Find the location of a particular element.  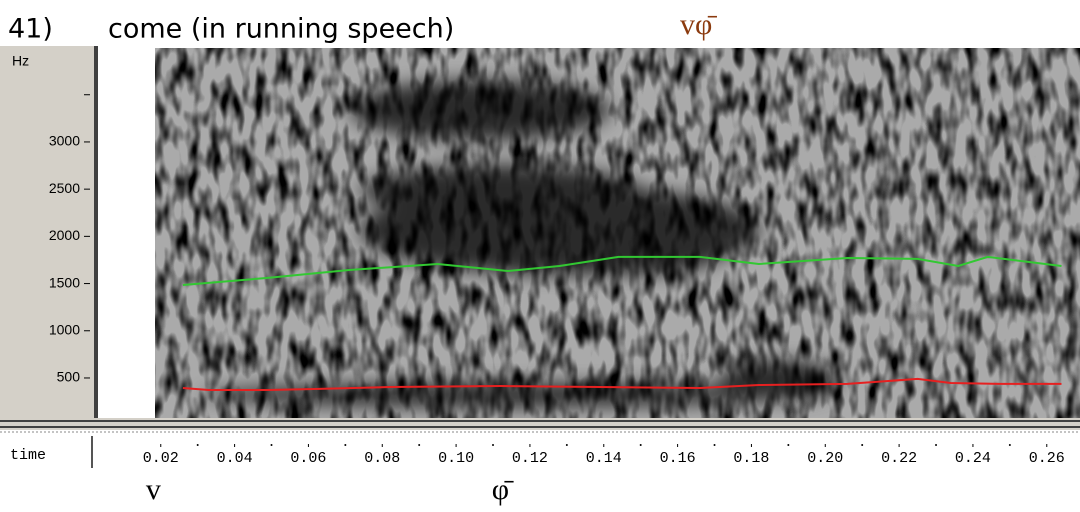

x-tick-label: 0.06 is located at coordinates (308, 458).